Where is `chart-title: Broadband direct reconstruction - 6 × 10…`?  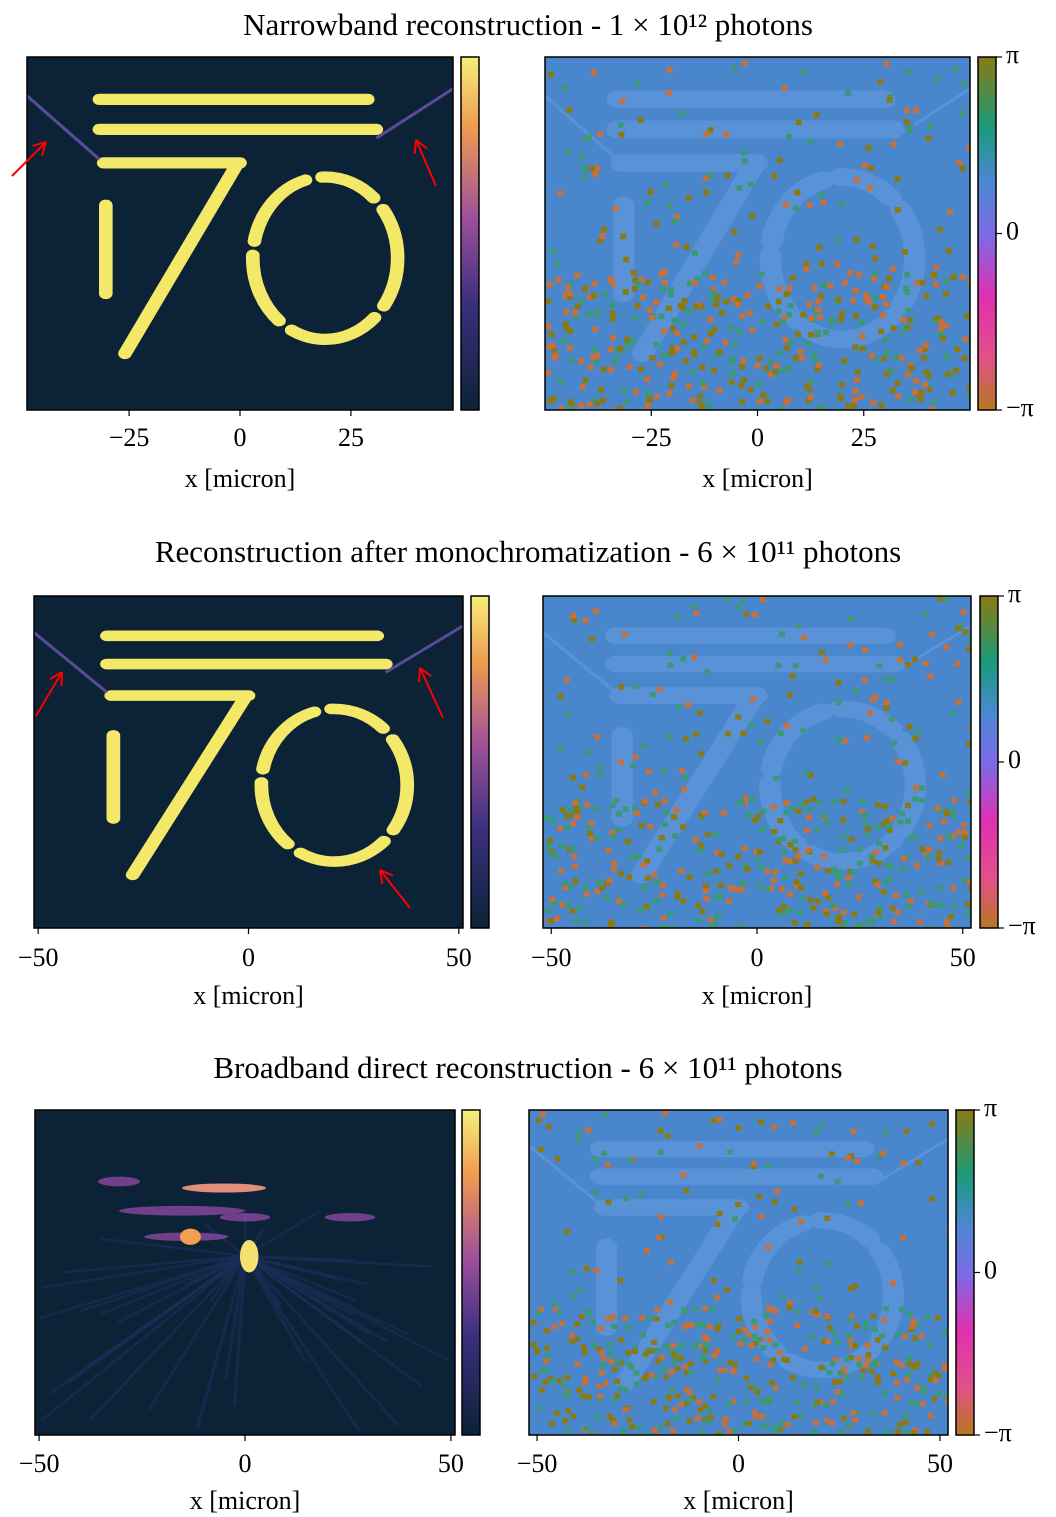 chart-title: Broadband direct reconstruction - 6 × 10… is located at coordinates (527, 1067).